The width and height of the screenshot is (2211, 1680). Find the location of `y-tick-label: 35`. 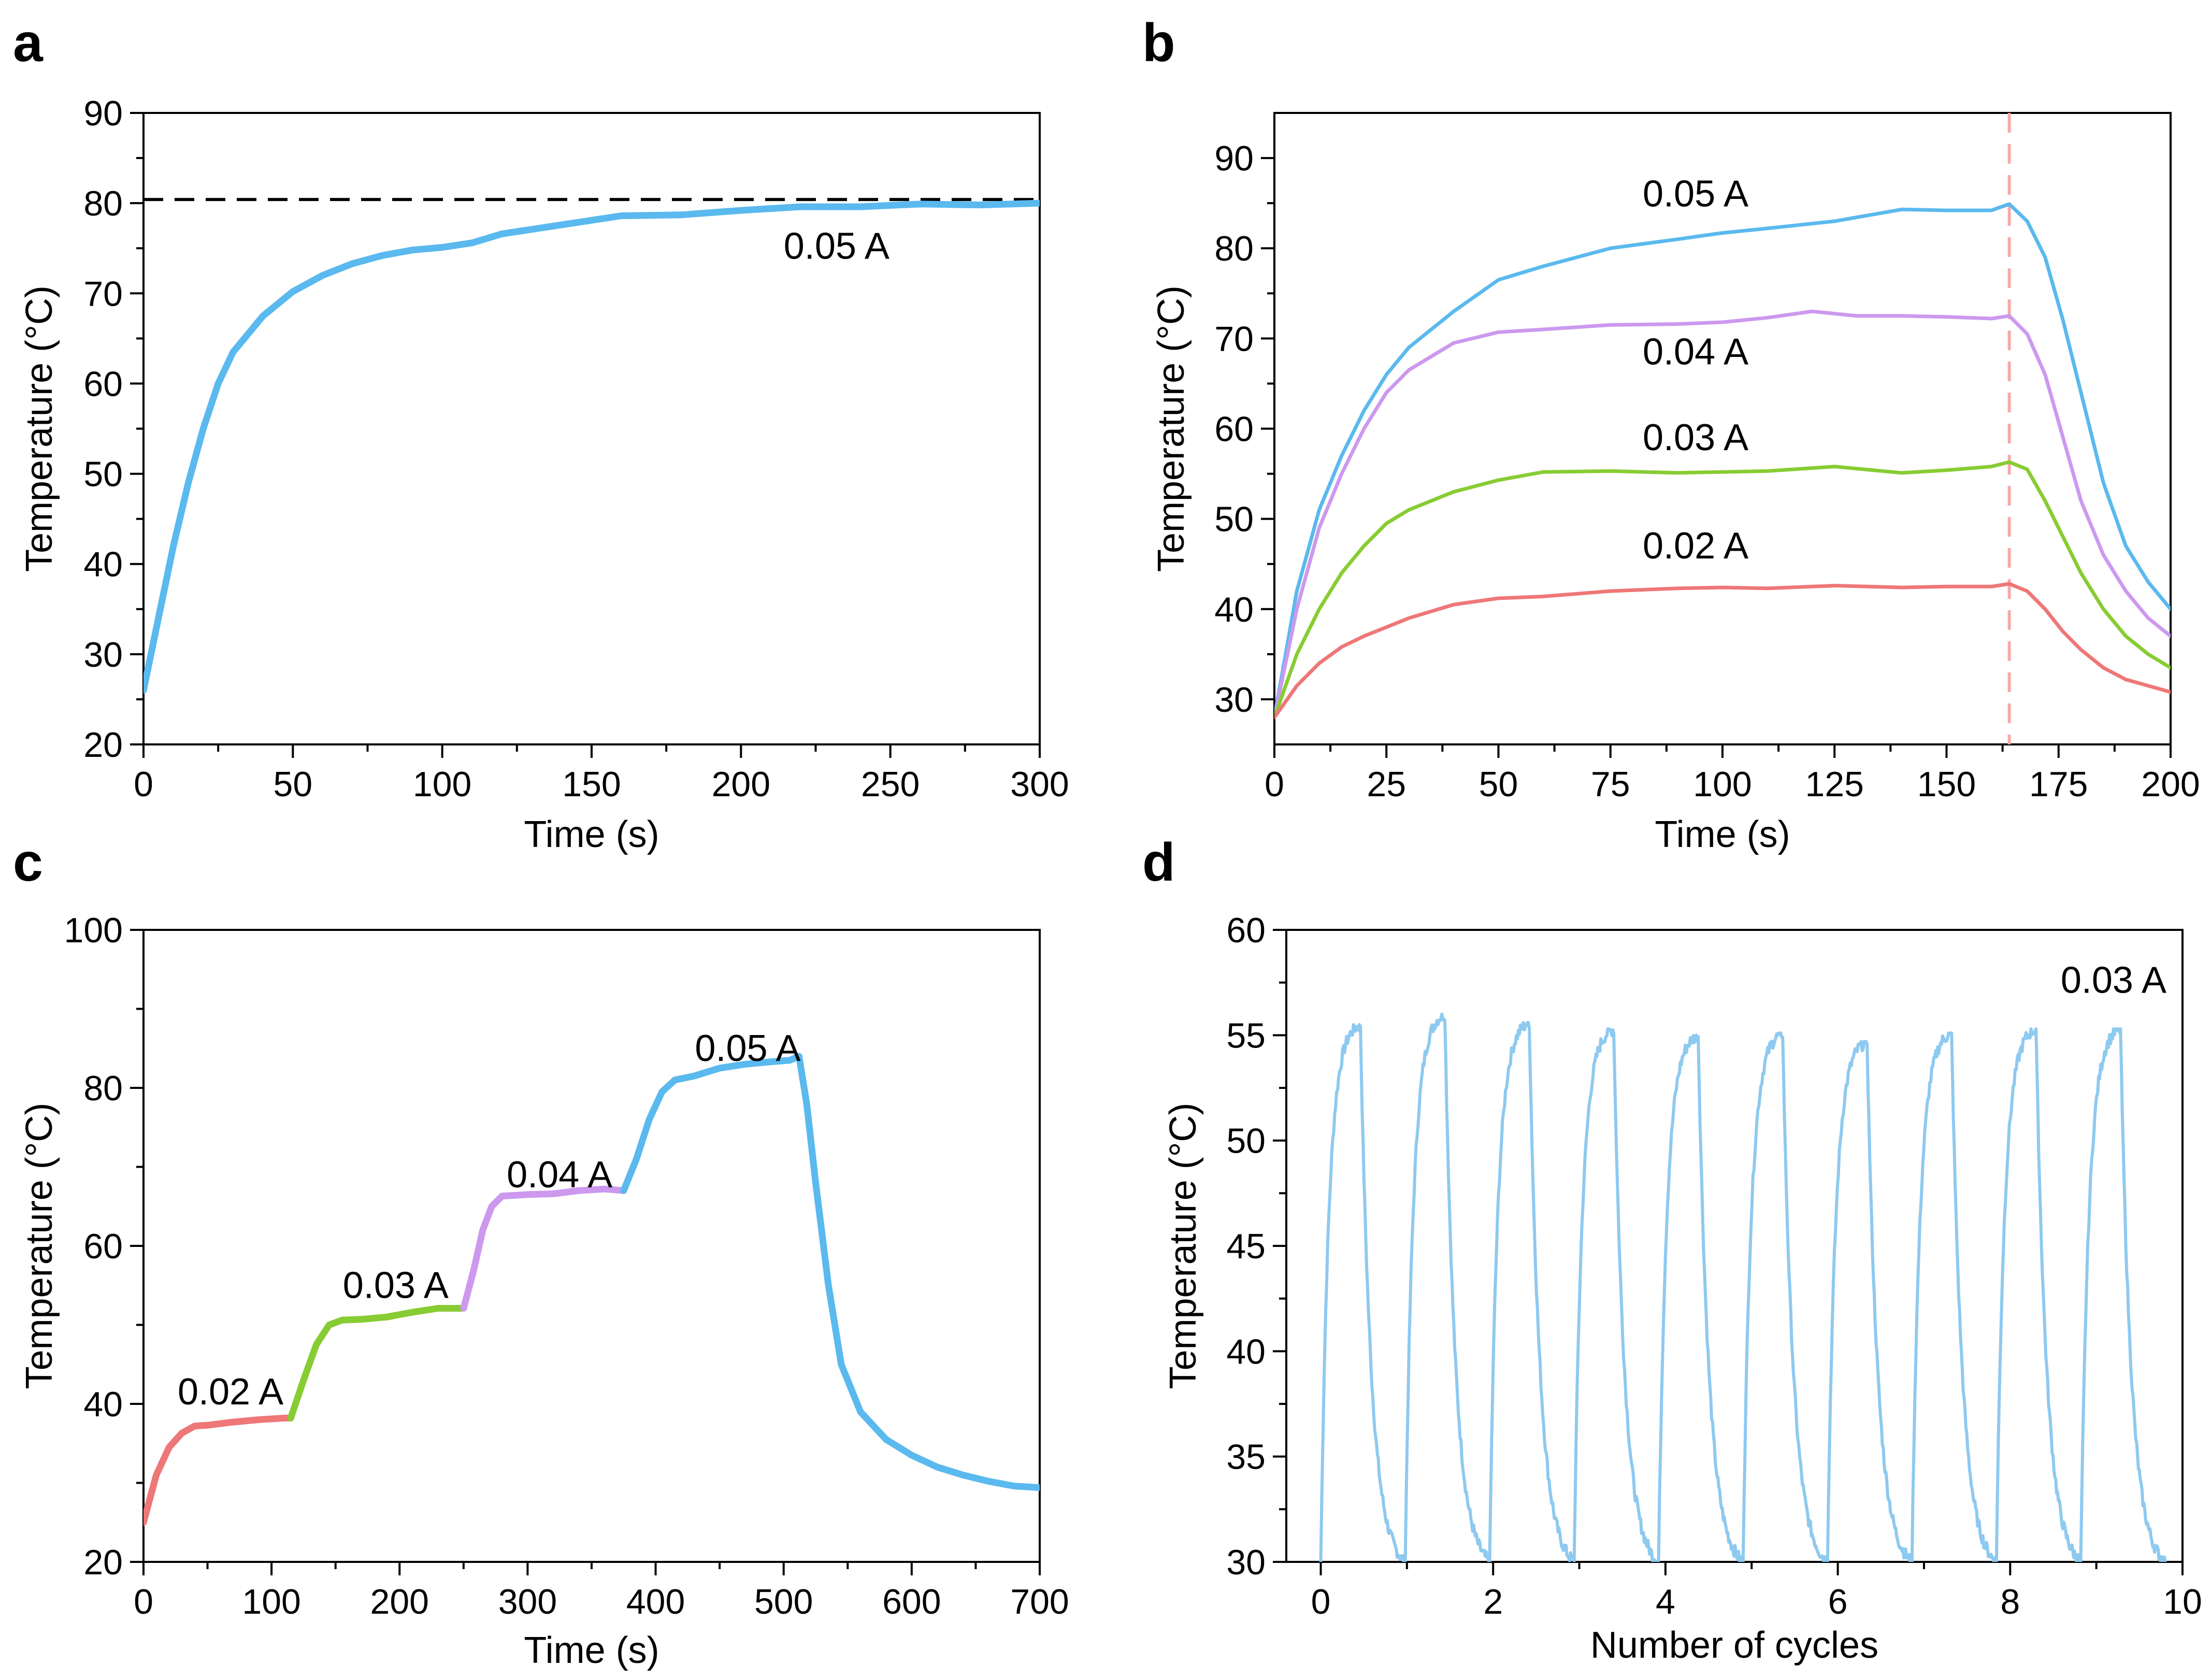

y-tick-label: 35 is located at coordinates (1246, 1457).